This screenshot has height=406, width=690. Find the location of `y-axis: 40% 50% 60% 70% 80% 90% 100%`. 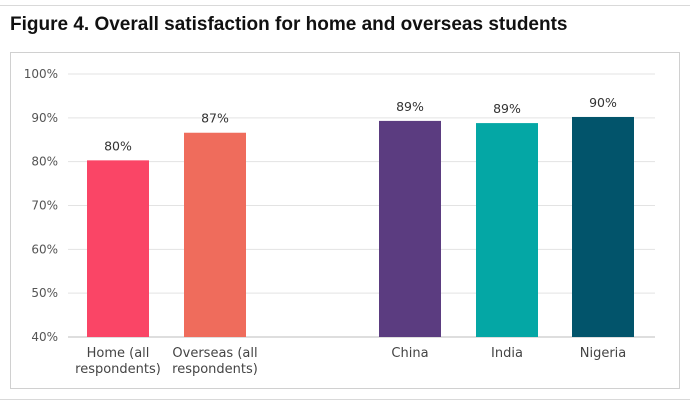

y-axis: 40% 50% 60% 70% 80% 90% 100% is located at coordinates (41, 205).